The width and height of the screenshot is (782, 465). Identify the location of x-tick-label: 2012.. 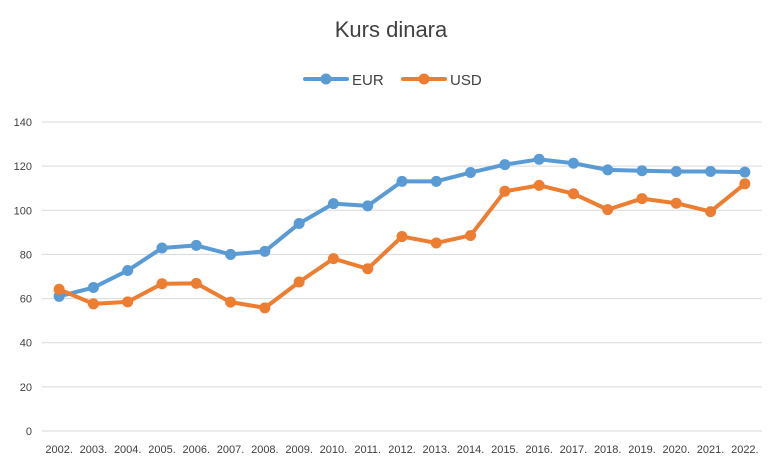
(402, 450).